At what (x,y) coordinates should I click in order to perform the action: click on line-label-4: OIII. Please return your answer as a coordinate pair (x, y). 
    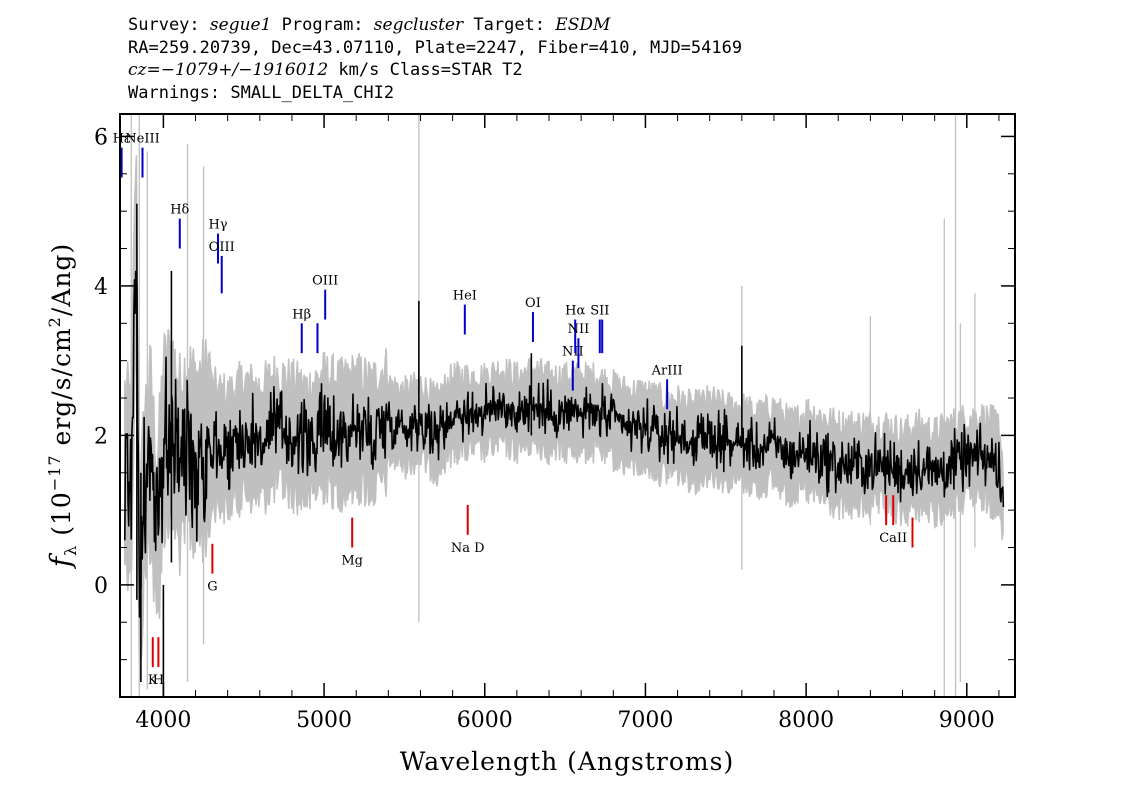
    Looking at the image, I should click on (222, 247).